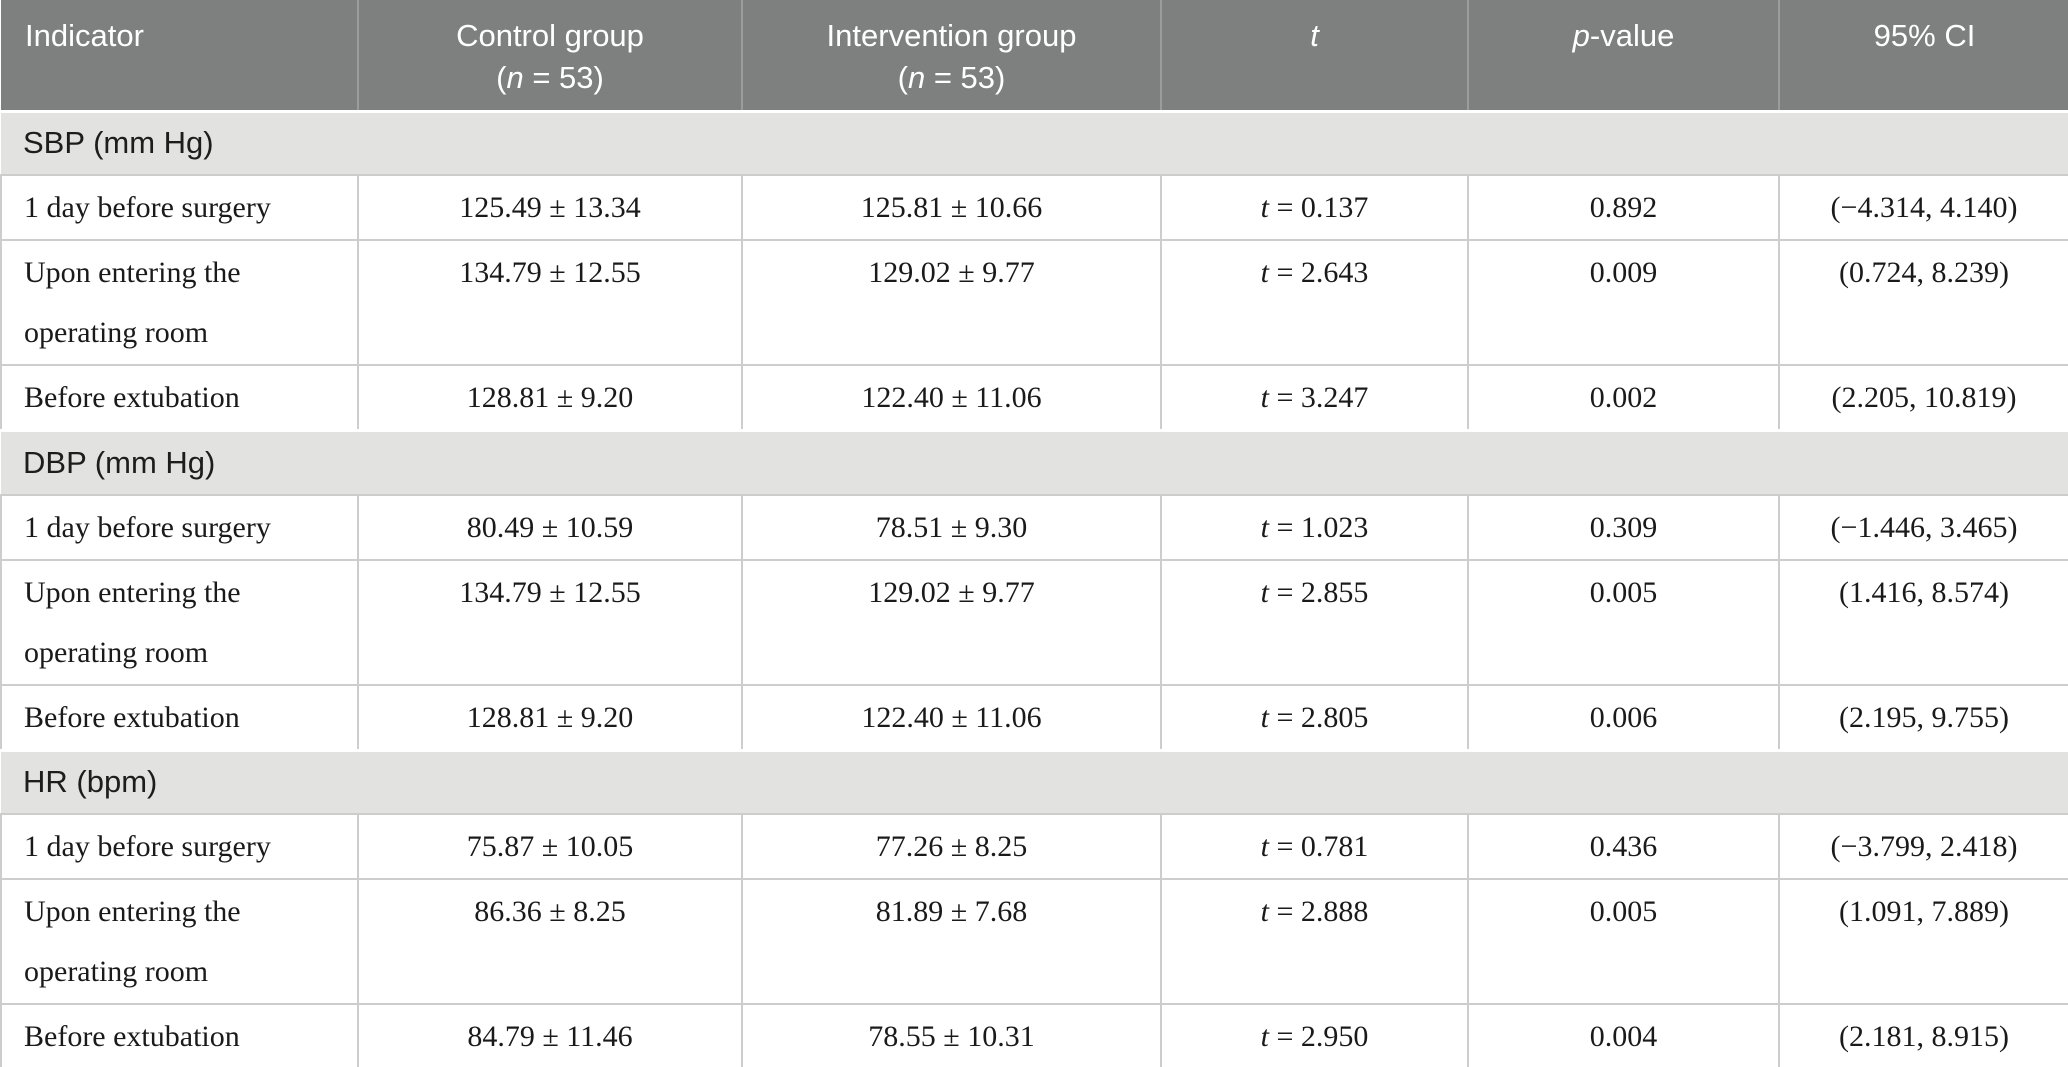 This screenshot has height=1067, width=2068. I want to click on t-value-cell: t = 2.950, so click(1314, 1035).